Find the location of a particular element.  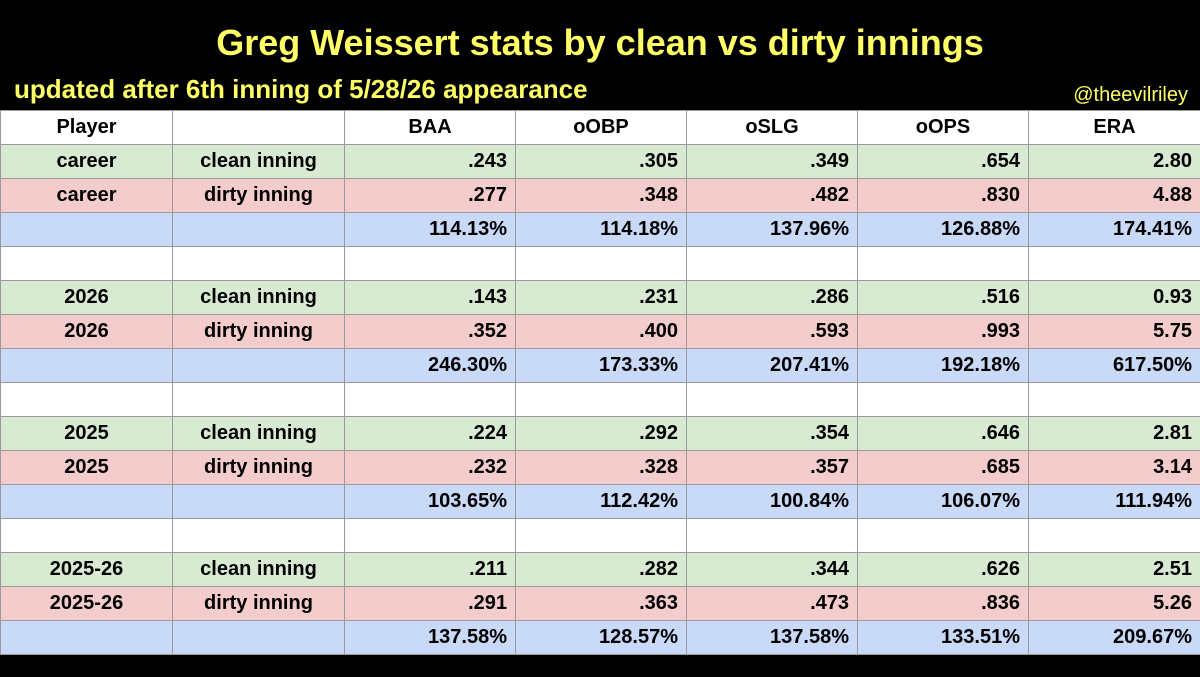

stat-value: 100.84% is located at coordinates (772, 501).